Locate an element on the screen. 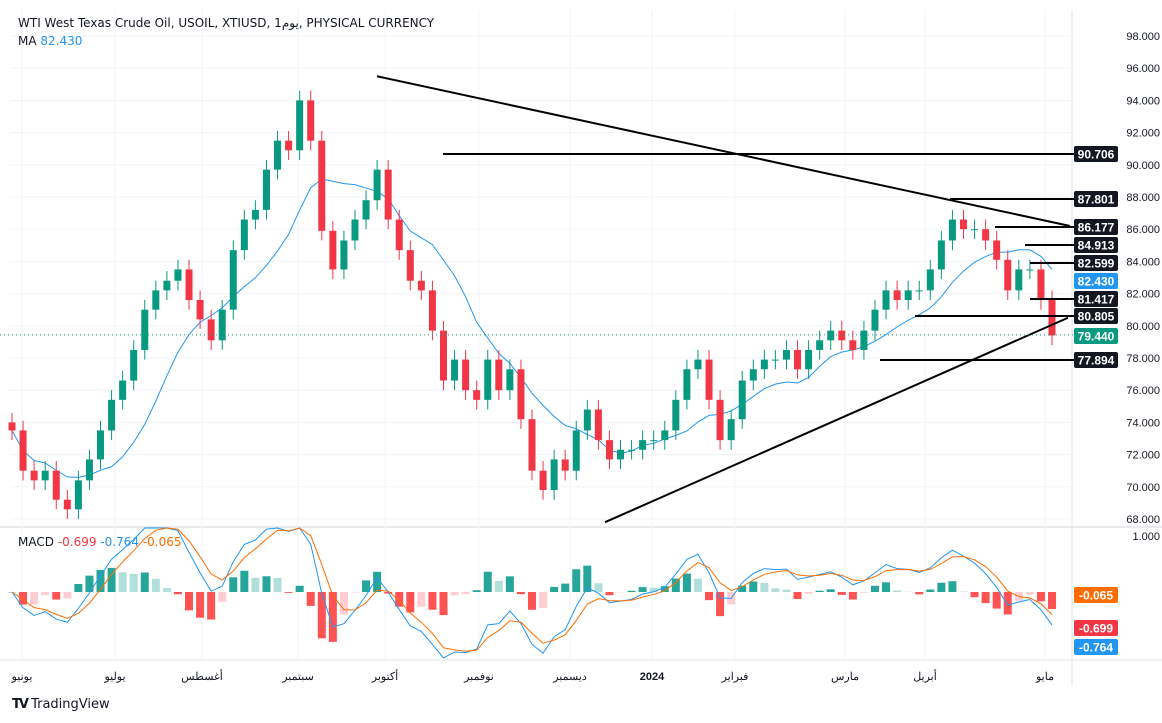  price-tick-label: 90.000 is located at coordinates (1143, 166).